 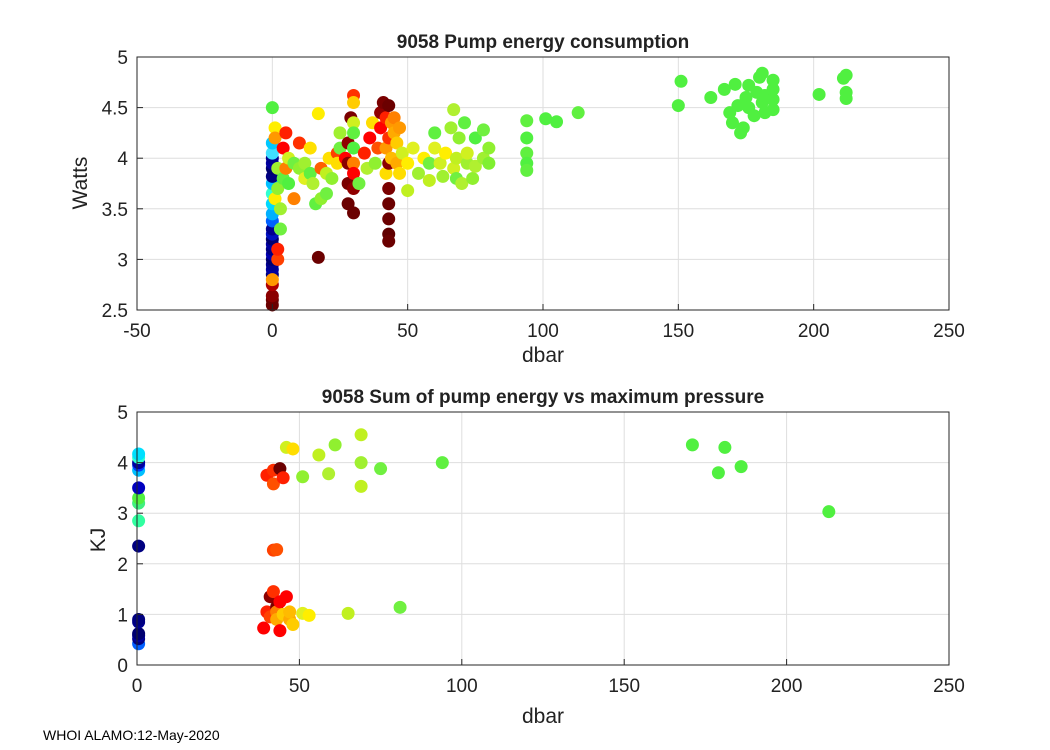 What do you see at coordinates (543, 716) in the screenshot?
I see `x-axis-label-bottom: dbar` at bounding box center [543, 716].